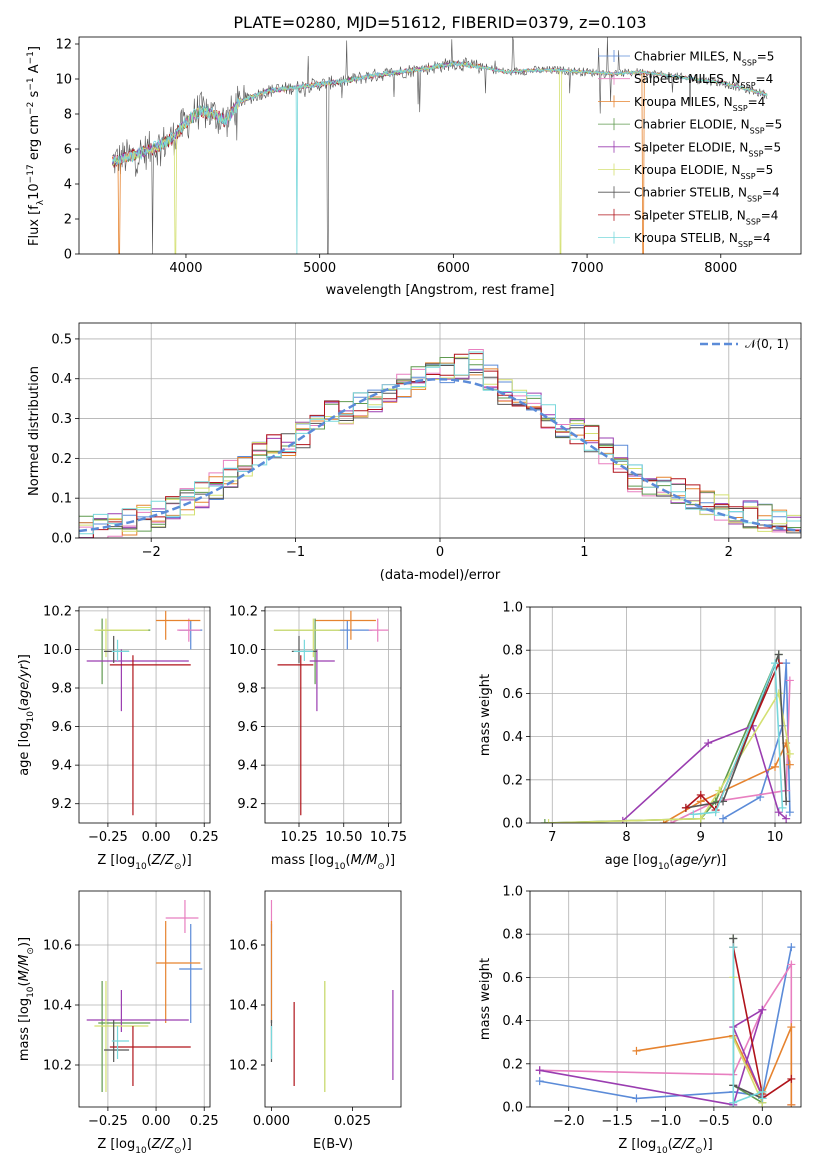 This screenshot has height=1170, width=819. I want to click on x-tick-label: 10.75, so click(388, 837).